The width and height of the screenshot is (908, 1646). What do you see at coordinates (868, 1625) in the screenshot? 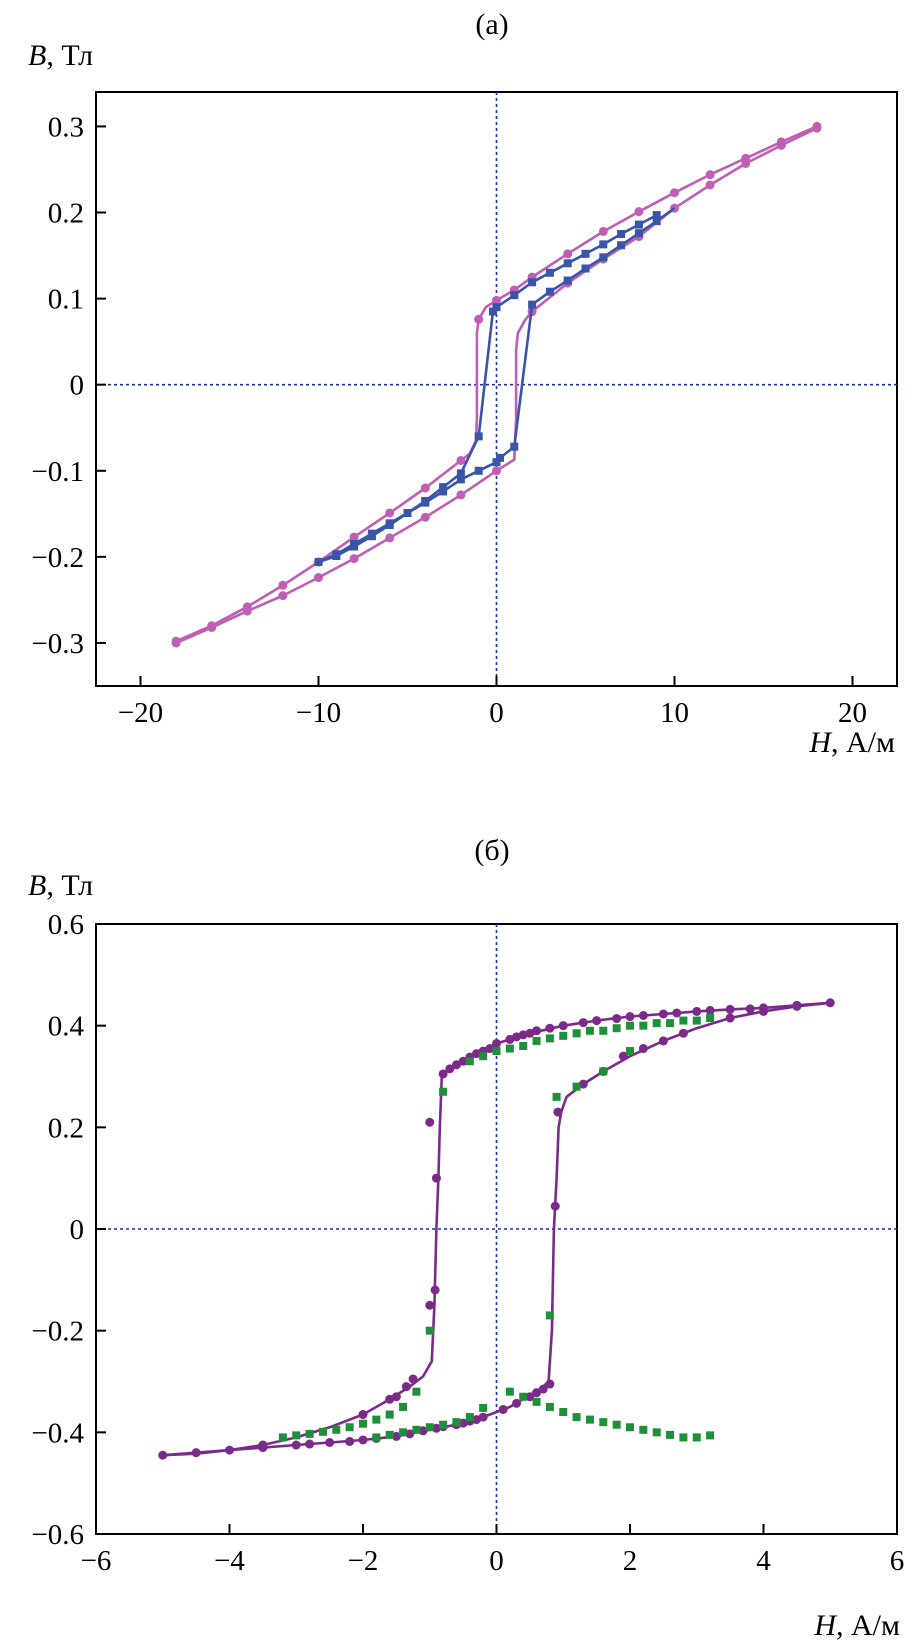
I see `panel-b-x-axis-unit: , А/м` at bounding box center [868, 1625].